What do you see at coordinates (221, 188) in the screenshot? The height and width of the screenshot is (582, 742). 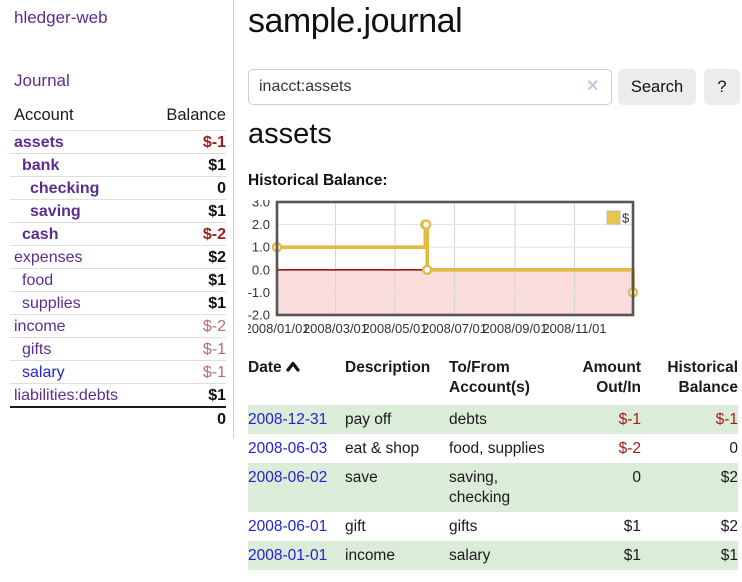 I see `account-balance: 0` at bounding box center [221, 188].